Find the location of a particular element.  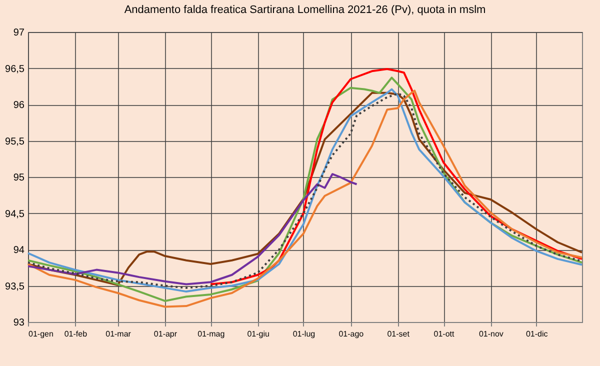

y-tick-label: 96,5 is located at coordinates (15, 69).